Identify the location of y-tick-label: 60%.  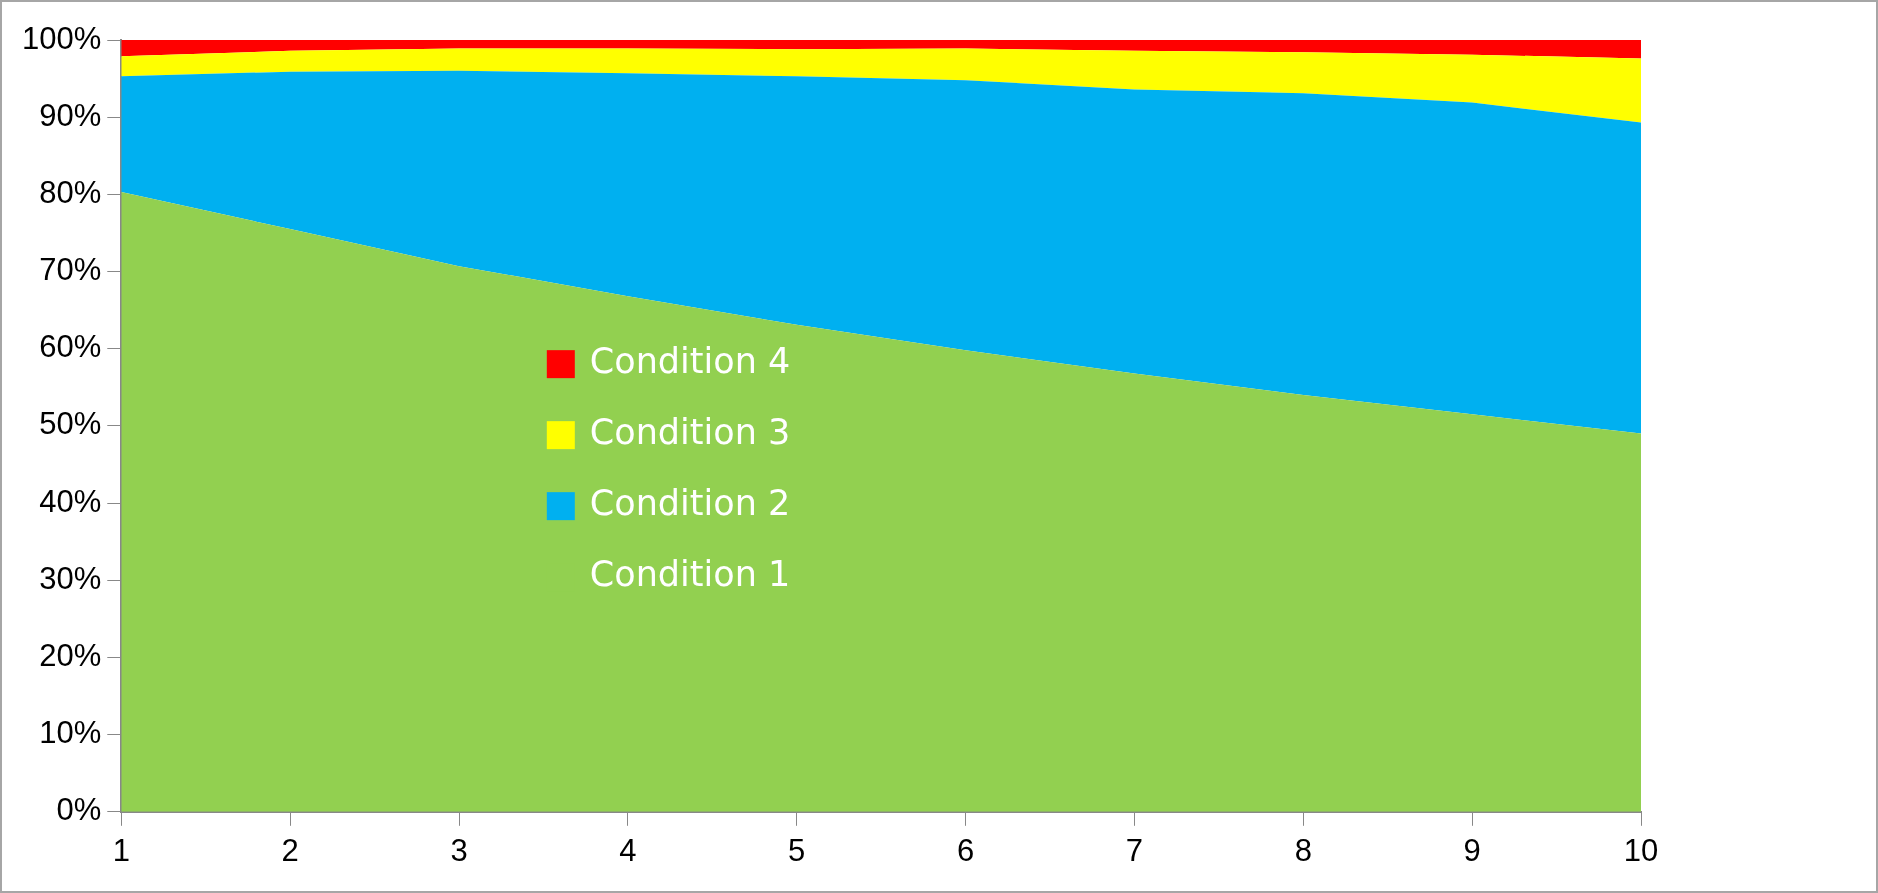
(70, 347).